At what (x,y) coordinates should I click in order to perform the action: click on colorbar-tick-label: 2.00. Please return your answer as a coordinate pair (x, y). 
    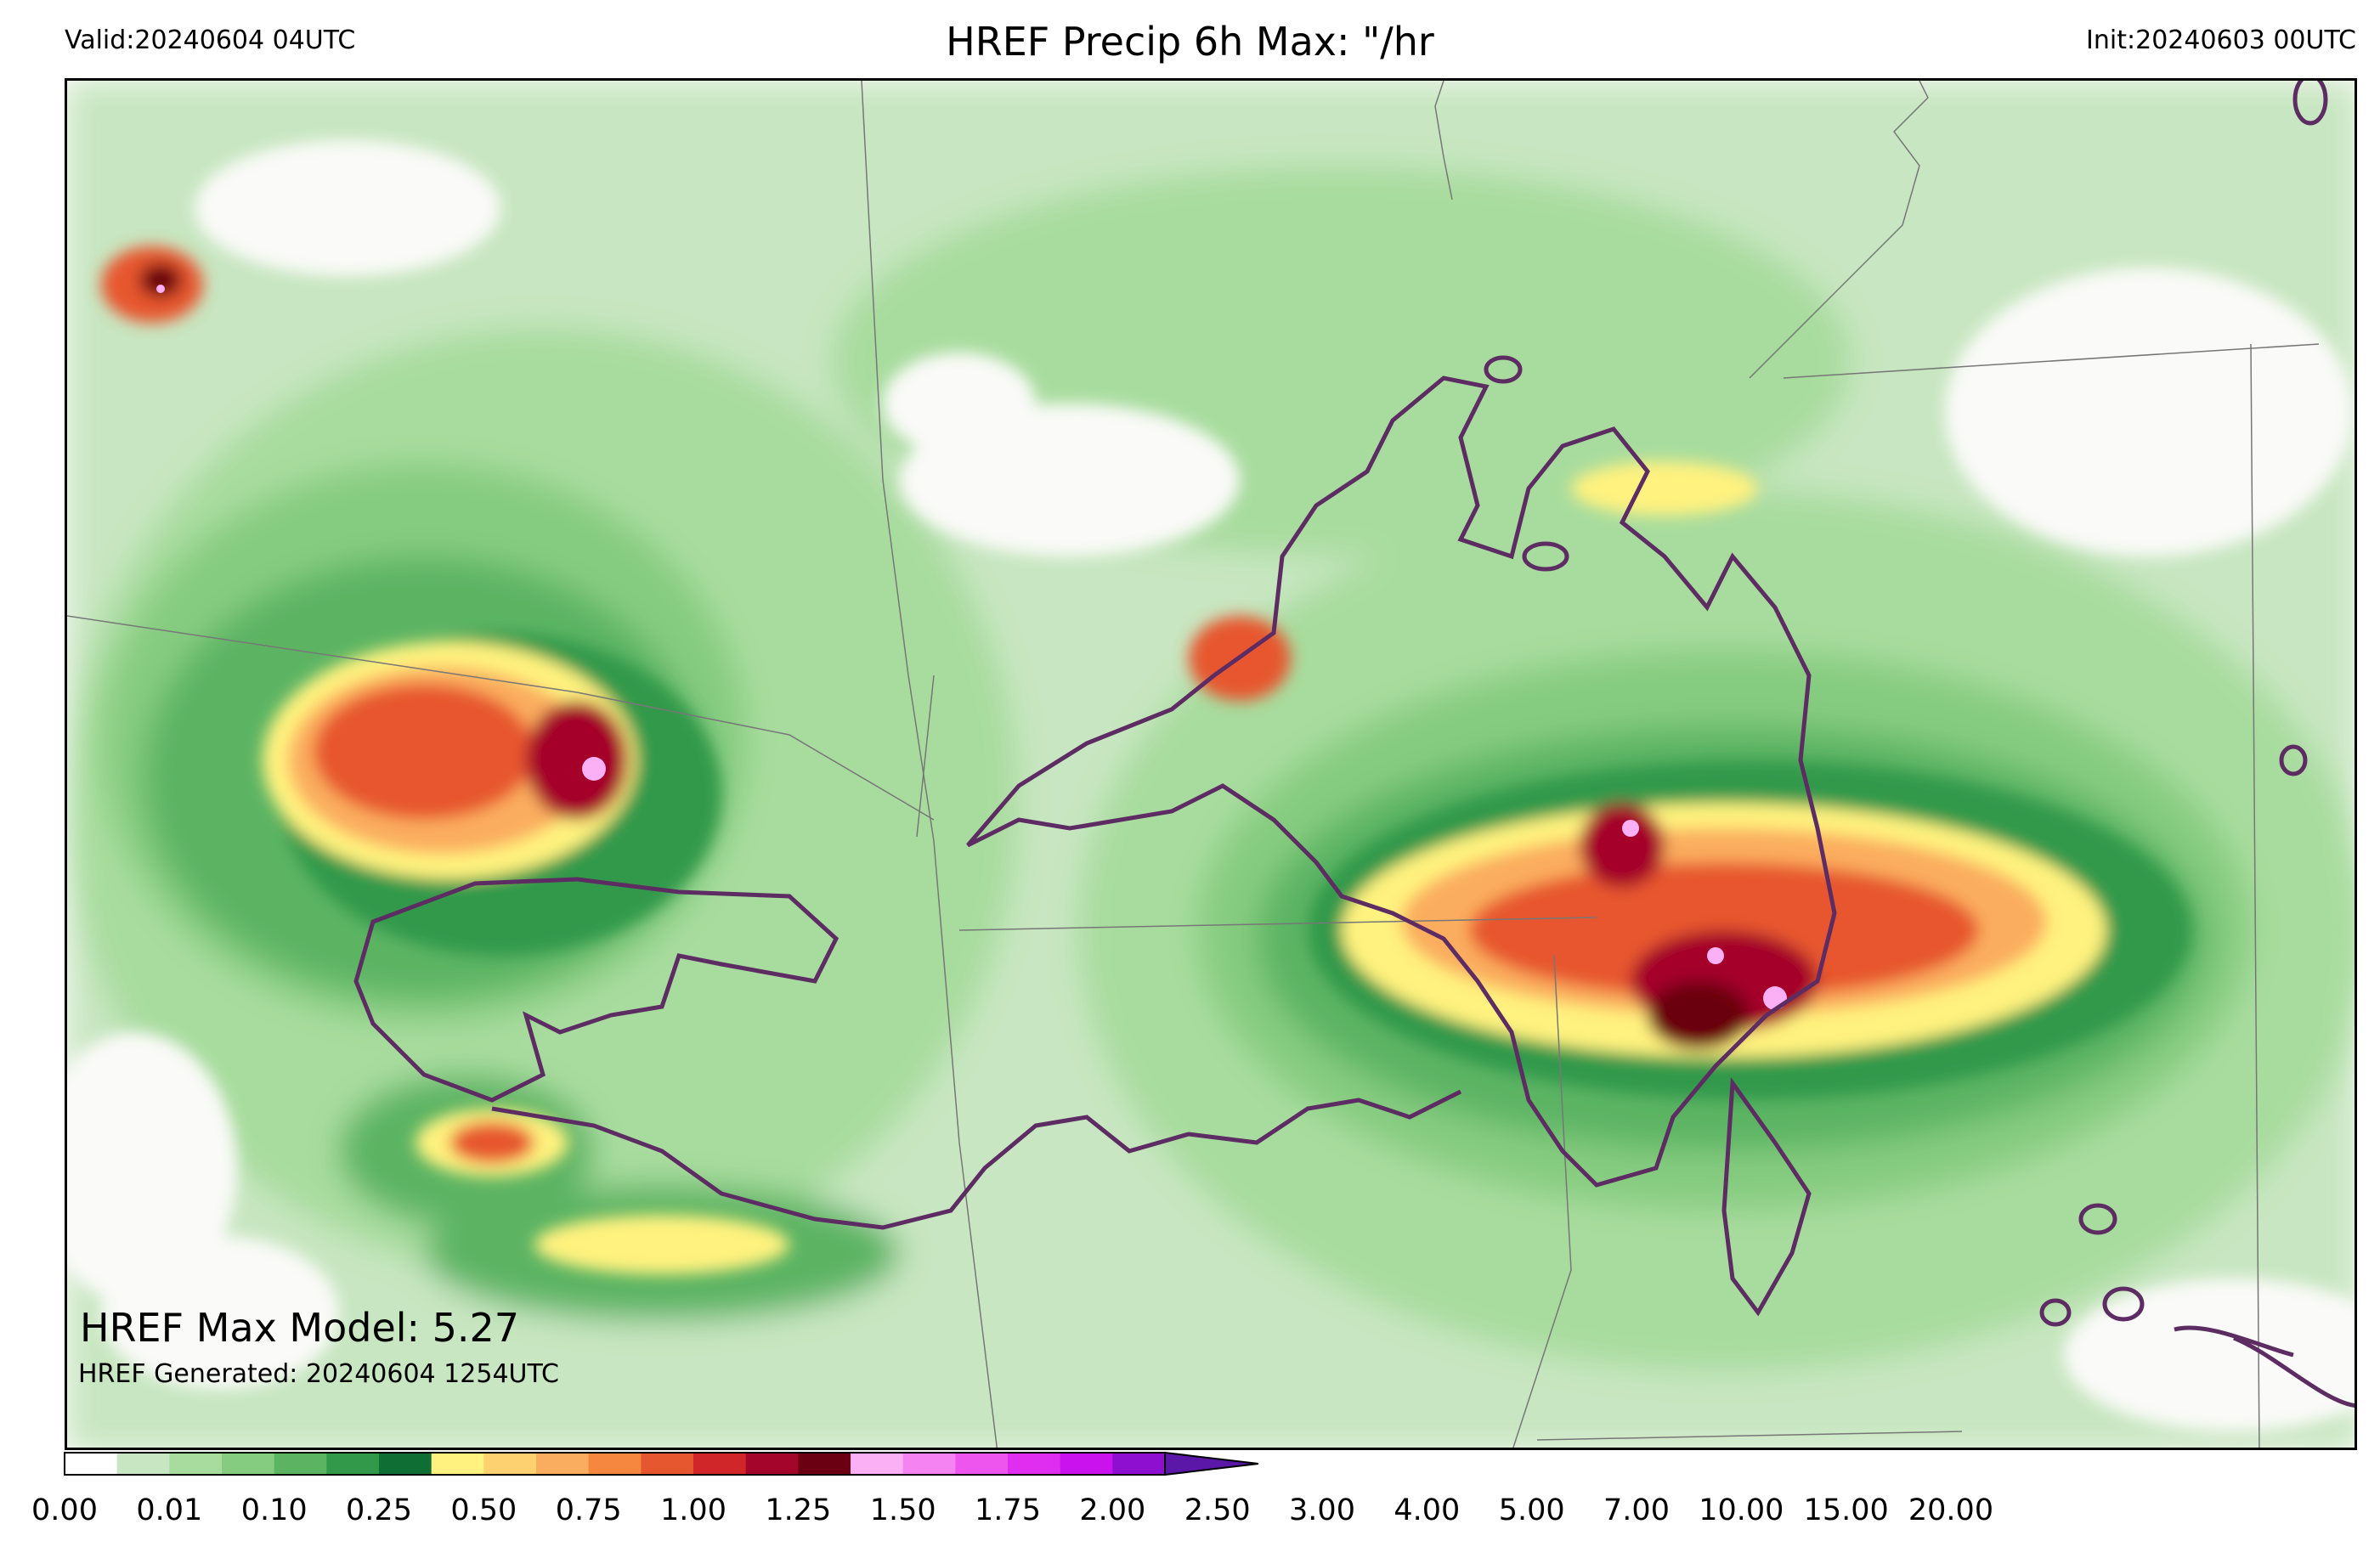
    Looking at the image, I should click on (1112, 1510).